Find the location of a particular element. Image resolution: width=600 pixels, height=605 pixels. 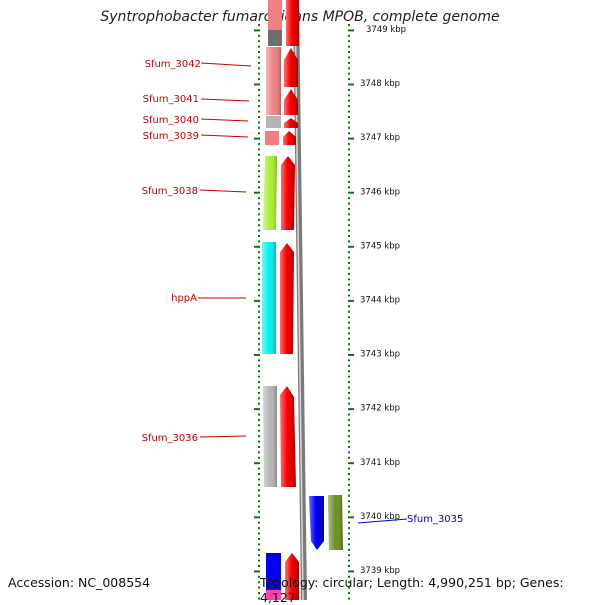

gene-sfum-3042: Sfum_3042 is located at coordinates (221, 81).